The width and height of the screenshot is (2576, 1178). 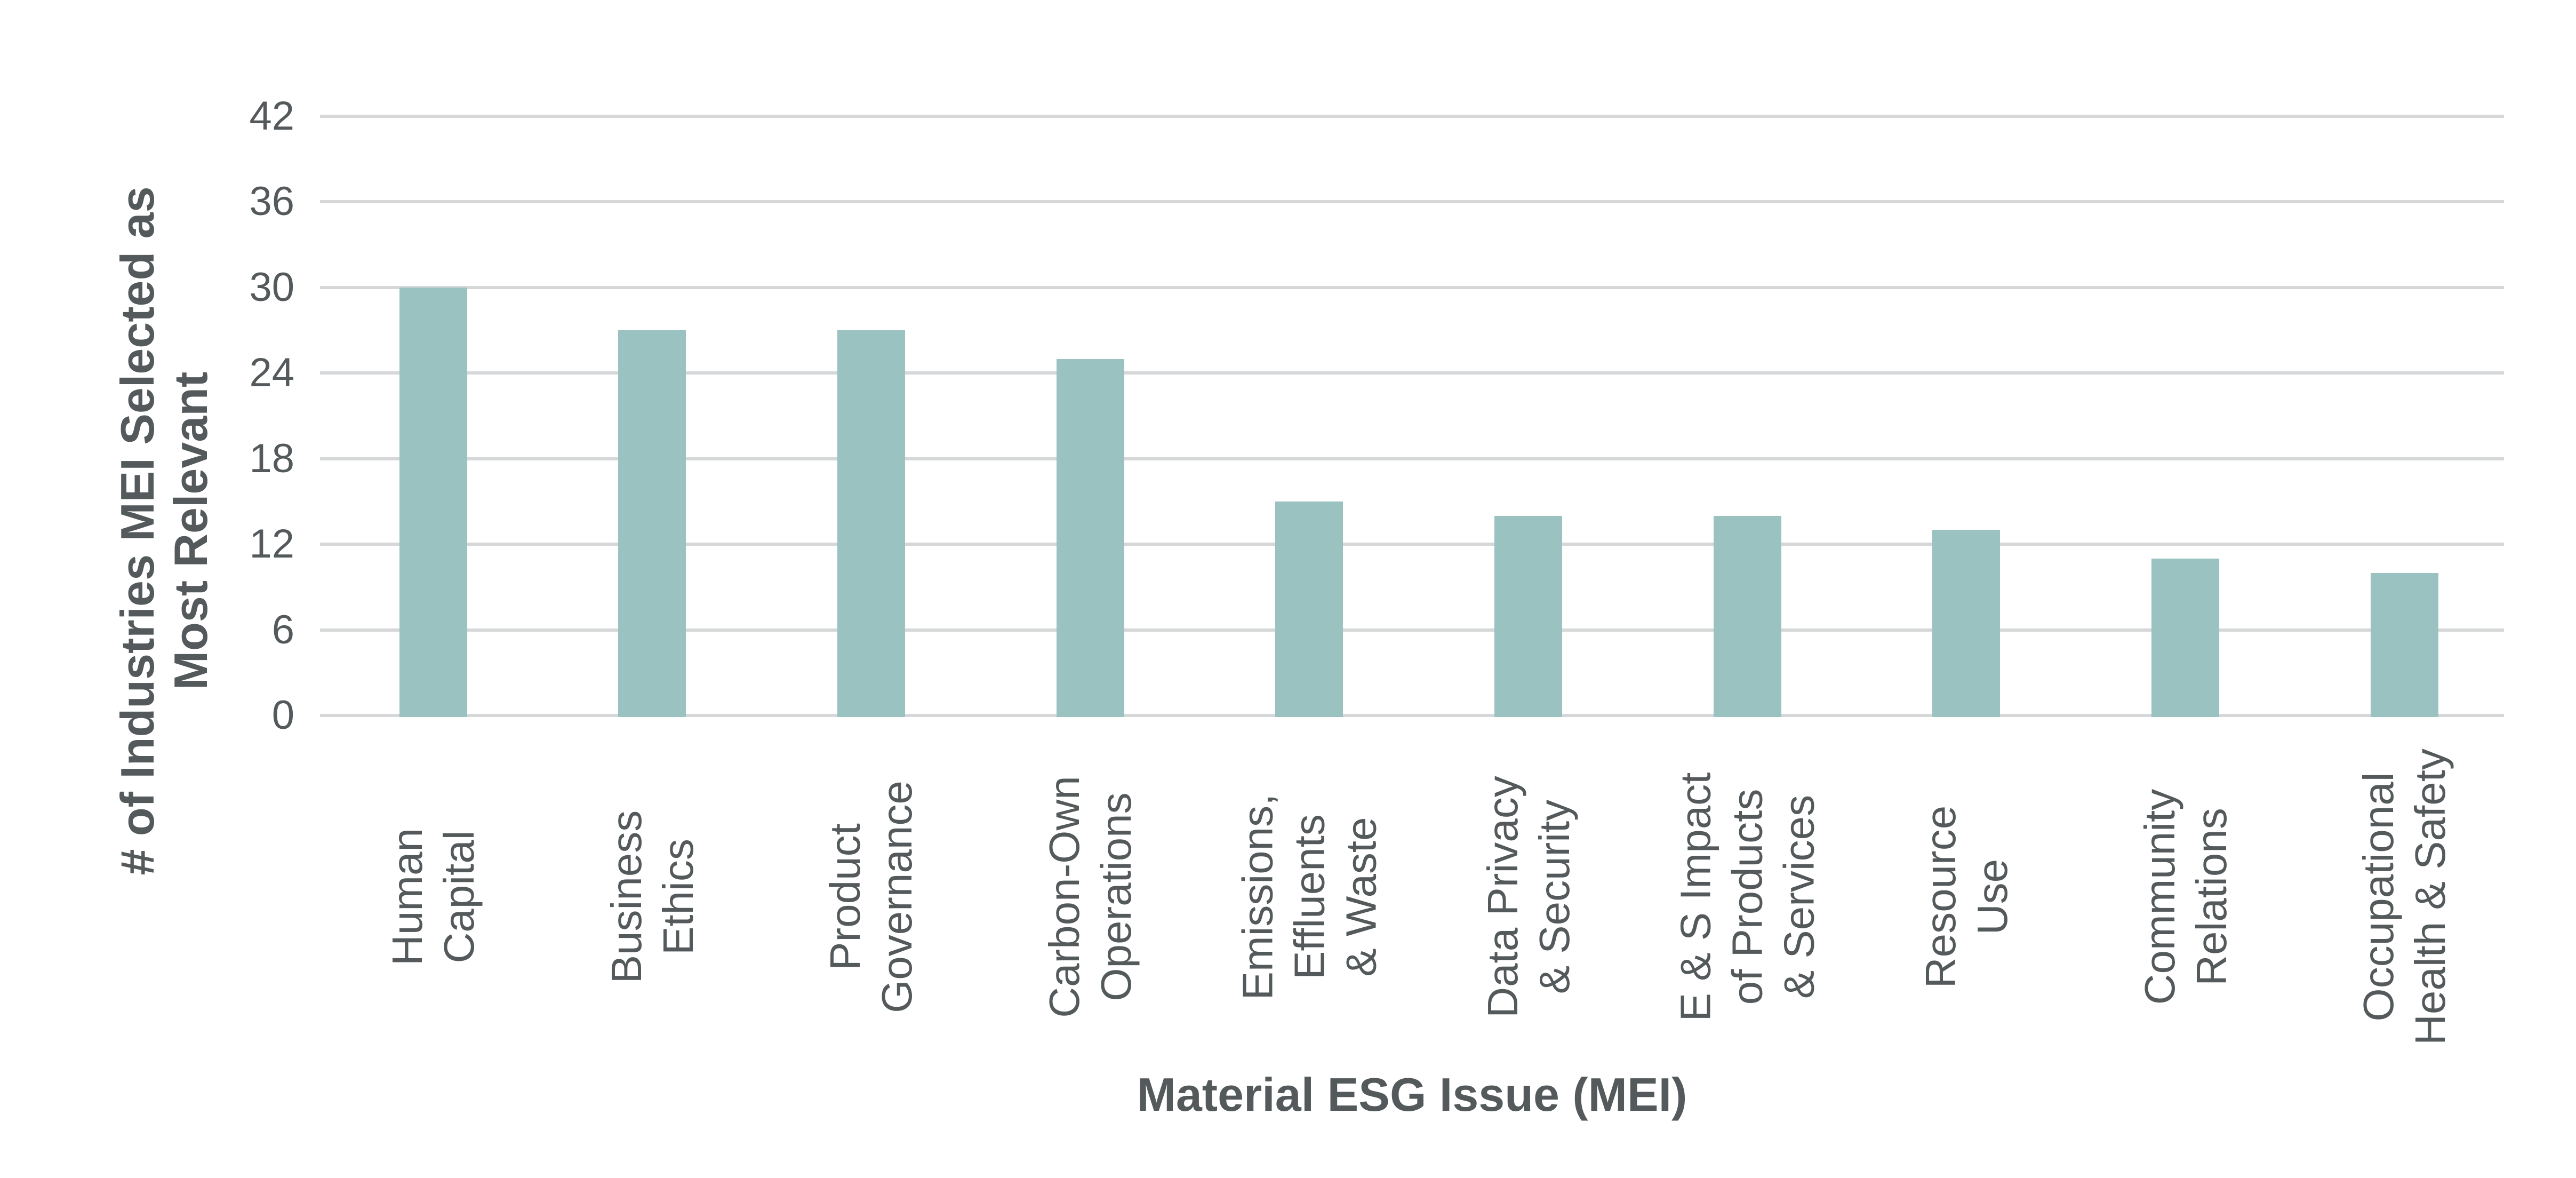 I want to click on gridline-y6, so click(x=1412, y=630).